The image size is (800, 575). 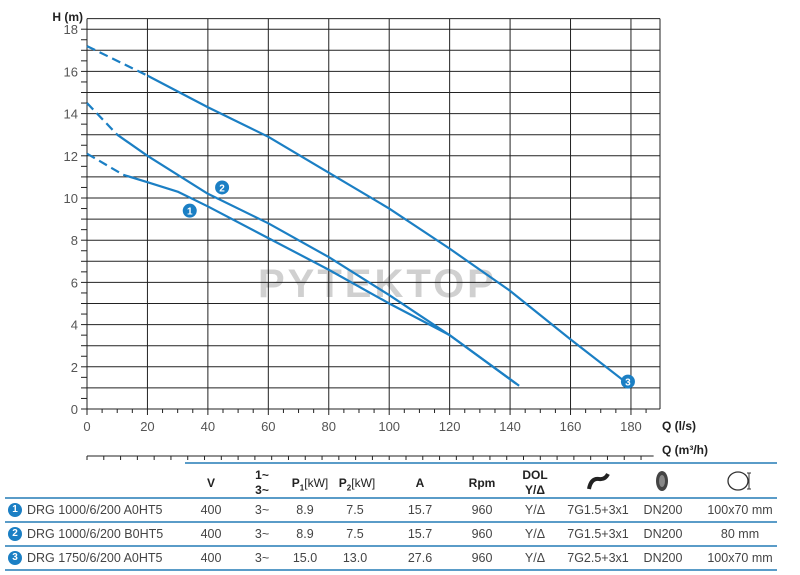 What do you see at coordinates (74, 282) in the screenshot?
I see `y-tick-label: 6` at bounding box center [74, 282].